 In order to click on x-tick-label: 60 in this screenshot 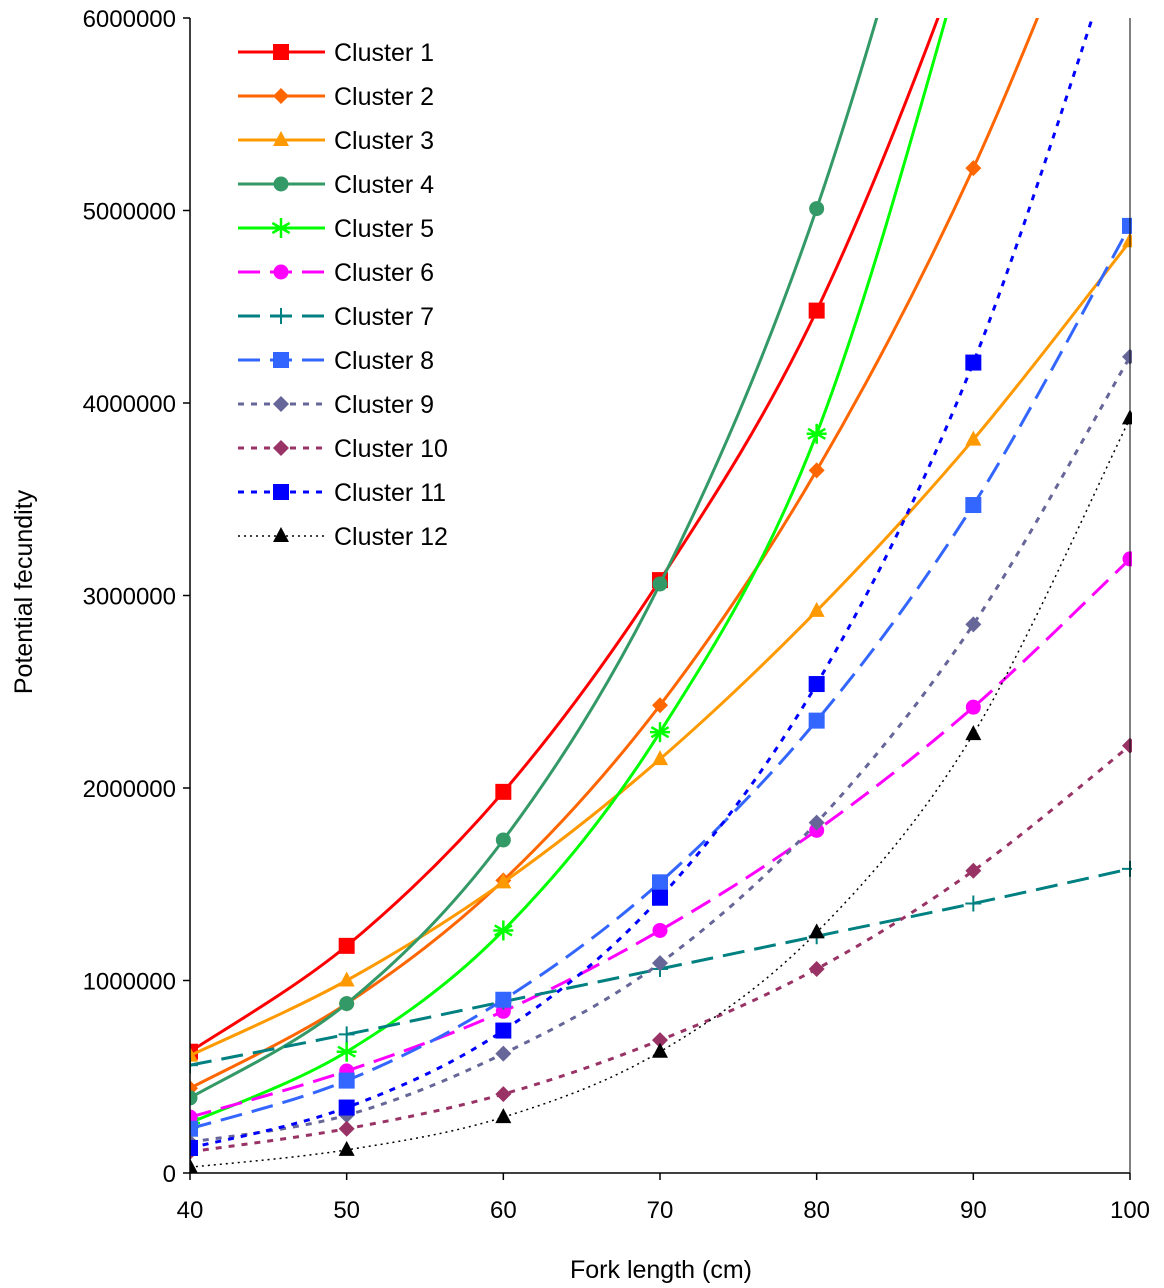, I will do `click(503, 1210)`.